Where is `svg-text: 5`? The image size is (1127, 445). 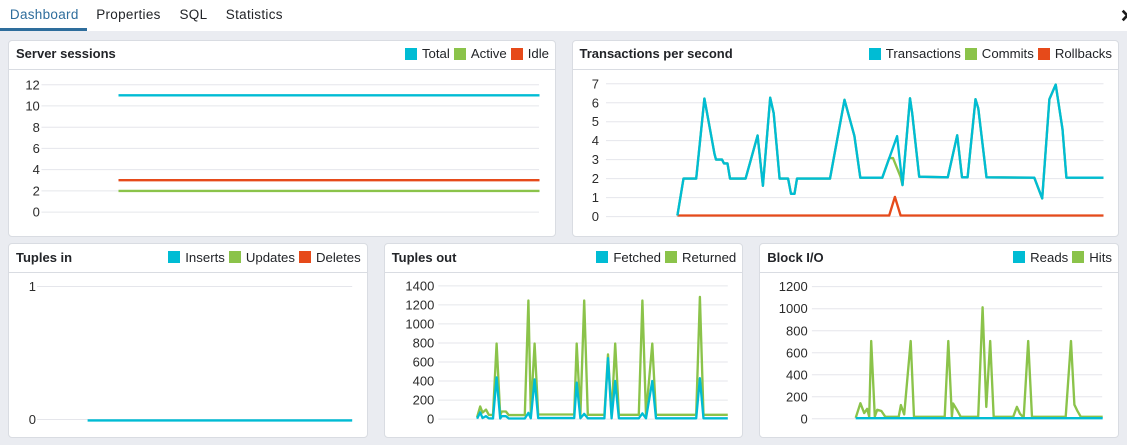 svg-text: 5 is located at coordinates (594, 121).